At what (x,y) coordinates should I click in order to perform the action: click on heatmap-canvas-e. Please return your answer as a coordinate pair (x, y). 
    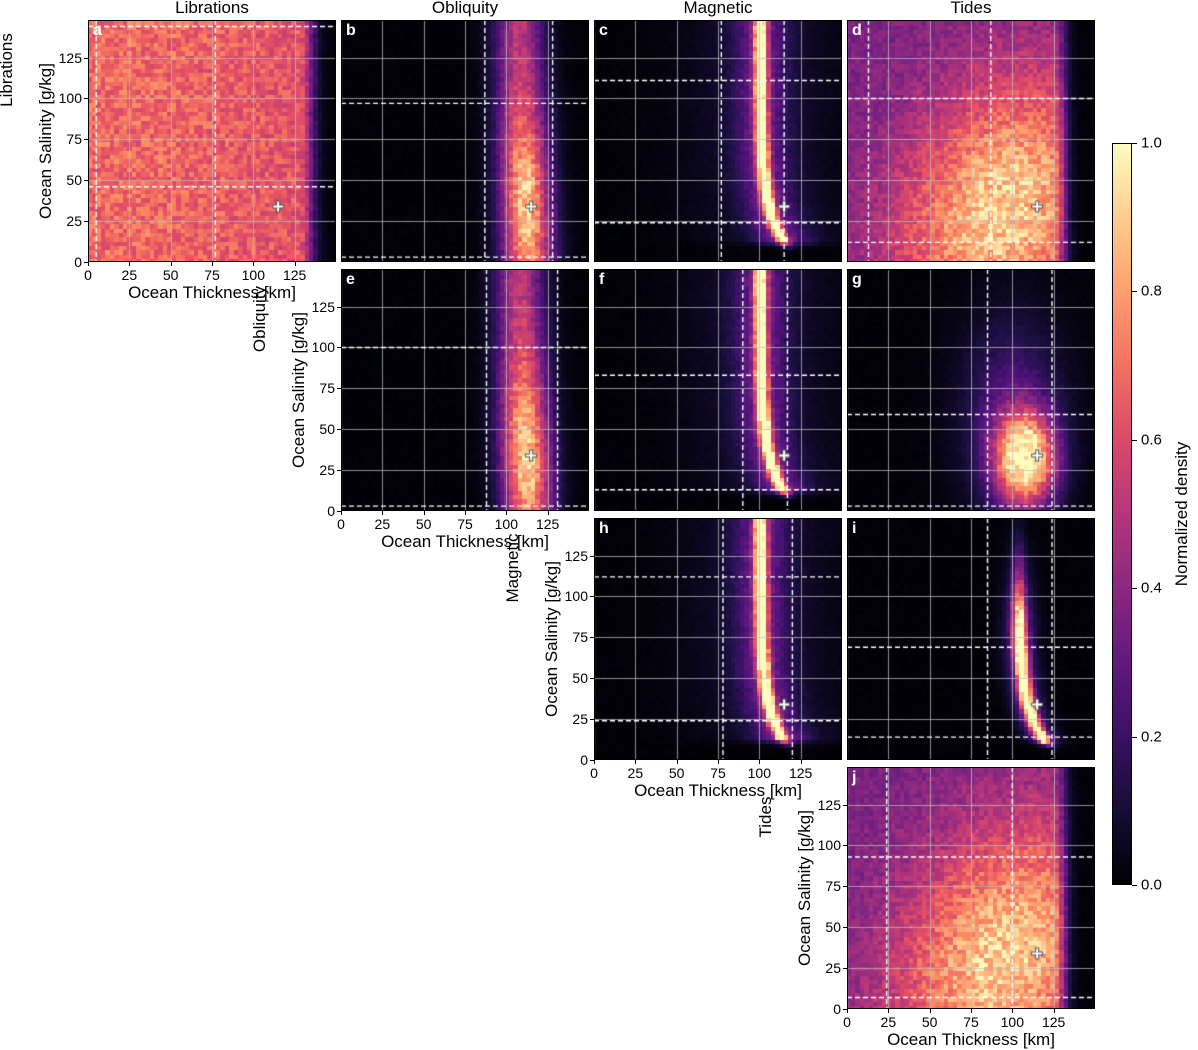
    Looking at the image, I should click on (465, 390).